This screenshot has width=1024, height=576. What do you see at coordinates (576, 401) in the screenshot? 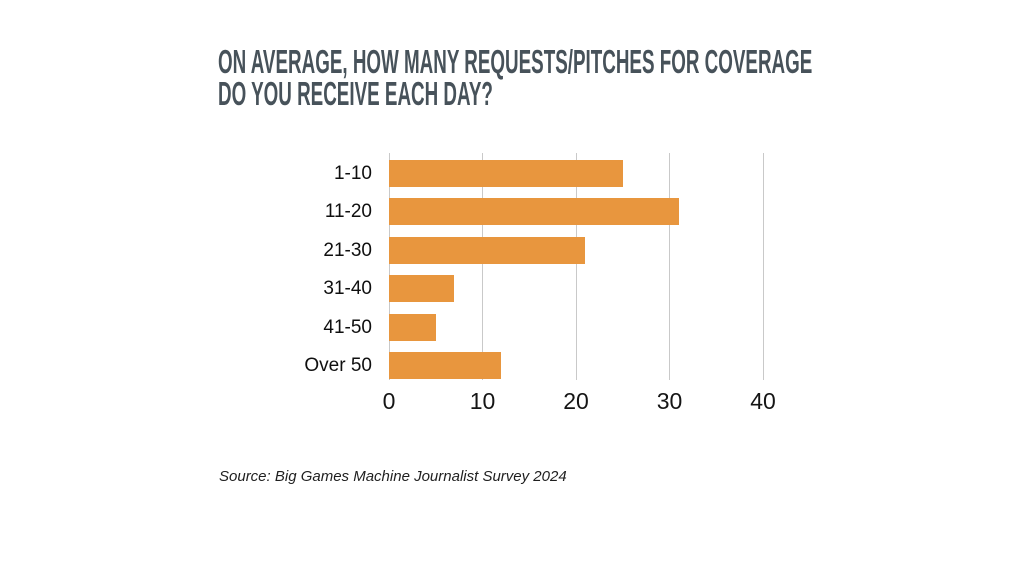
I see `x-tick-label: 20` at bounding box center [576, 401].